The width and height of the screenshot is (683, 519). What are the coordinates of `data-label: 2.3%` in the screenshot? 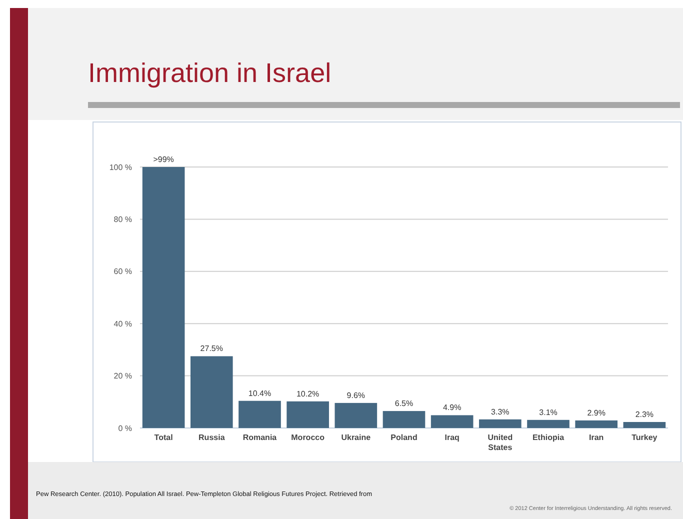 It's located at (644, 414).